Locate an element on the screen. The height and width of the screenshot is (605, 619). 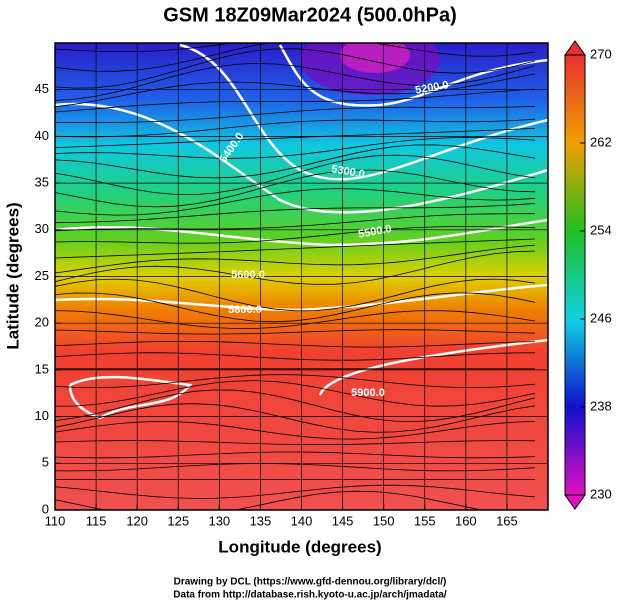
x-tick-label: 130 is located at coordinates (219, 520).